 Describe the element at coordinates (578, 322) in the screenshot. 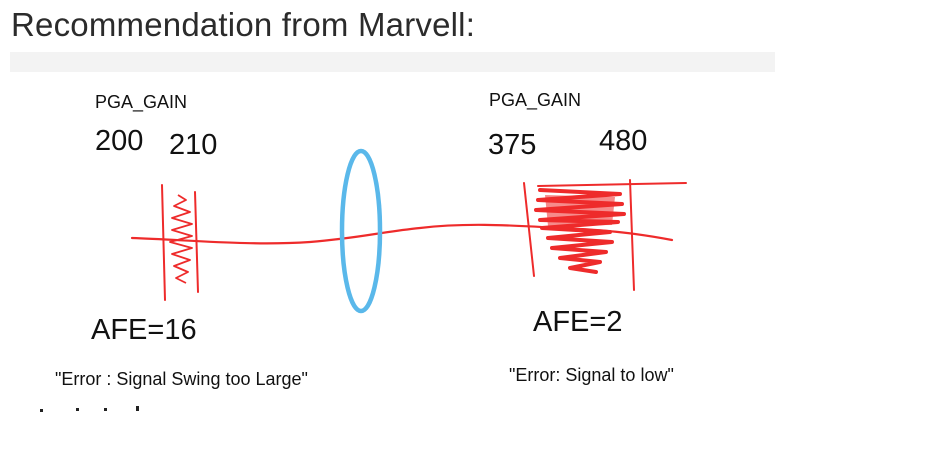

I see `right-afe-label: AFE=2` at that location.